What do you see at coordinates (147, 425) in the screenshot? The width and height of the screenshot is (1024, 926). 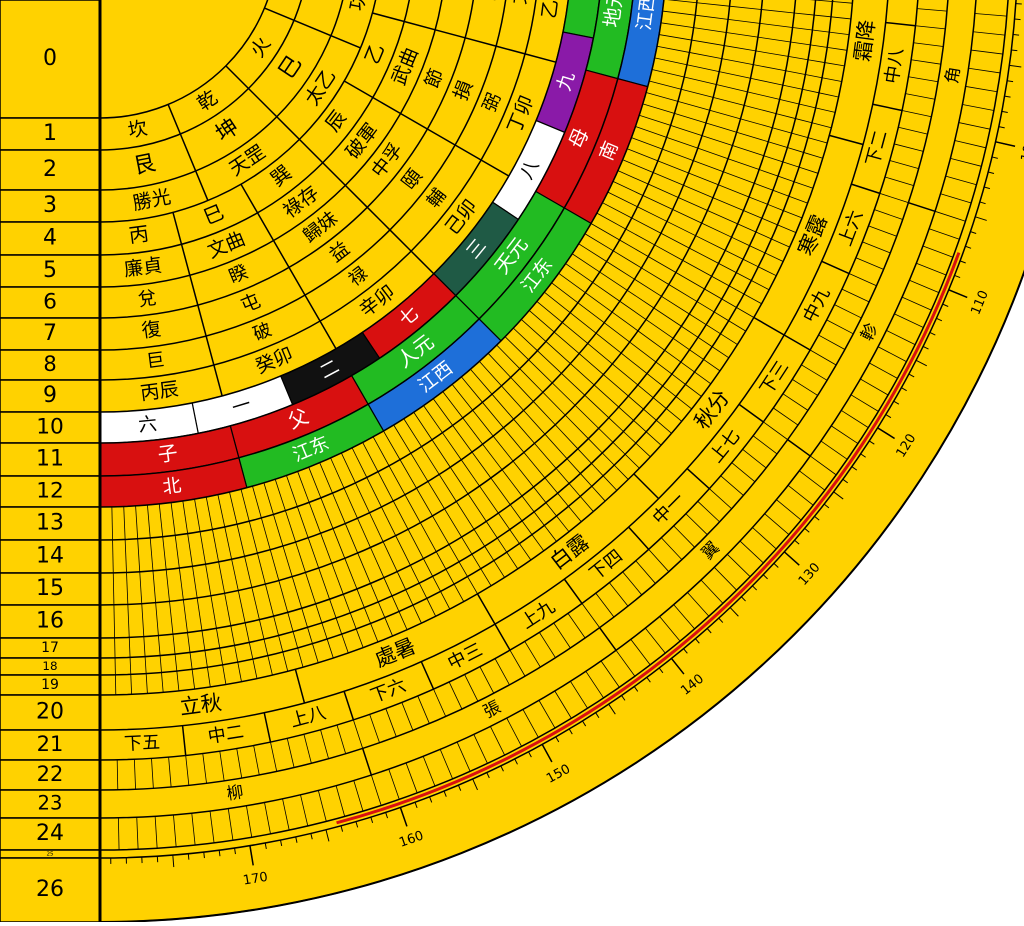 I see `ring-text: 六` at bounding box center [147, 425].